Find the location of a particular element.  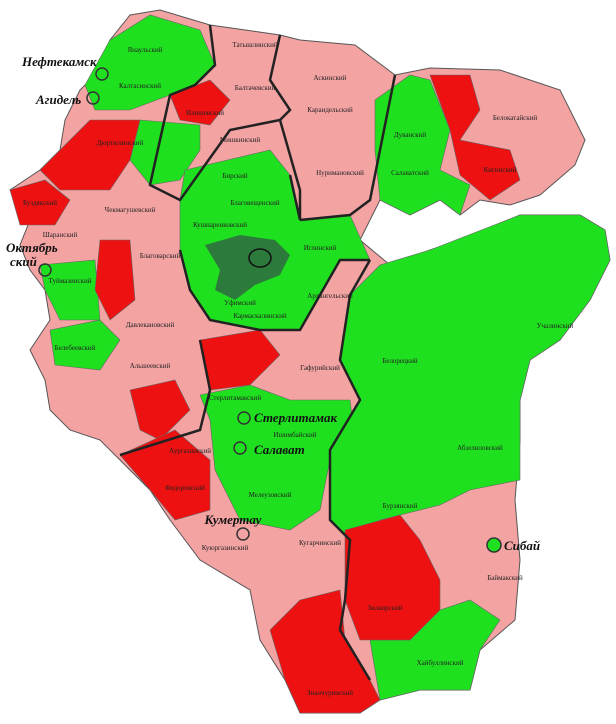

district-label: Чекмагушевский is located at coordinates (130, 210).